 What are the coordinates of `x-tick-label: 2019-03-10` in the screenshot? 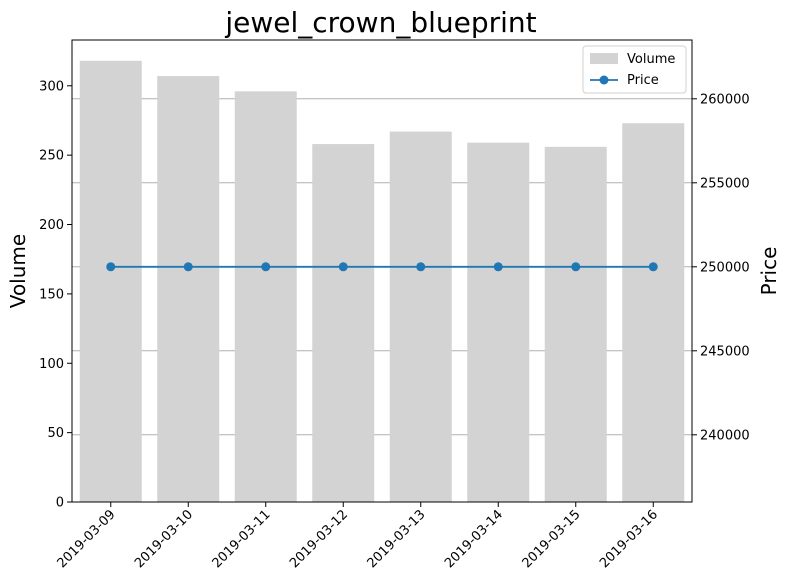 It's located at (164, 539).